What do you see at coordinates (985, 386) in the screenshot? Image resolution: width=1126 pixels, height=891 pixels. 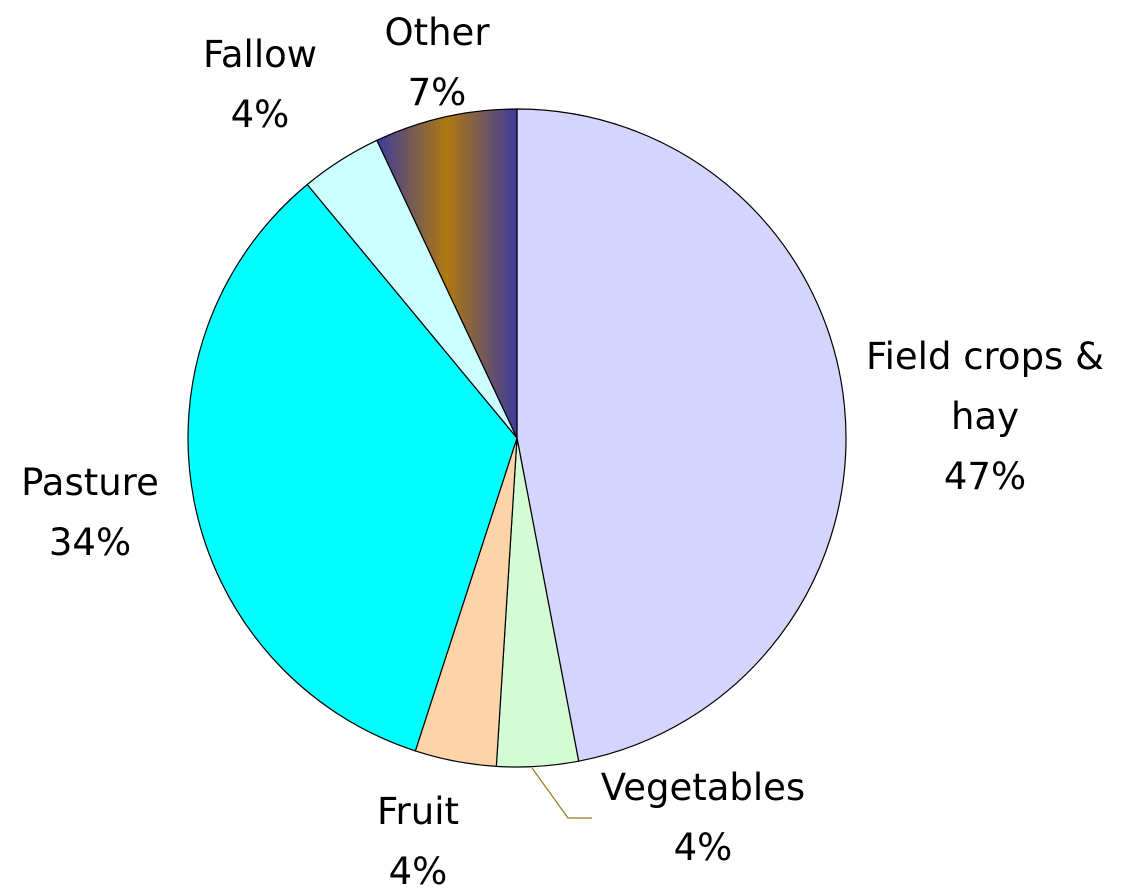 I see `category-name: Field crops & hay` at bounding box center [985, 386].